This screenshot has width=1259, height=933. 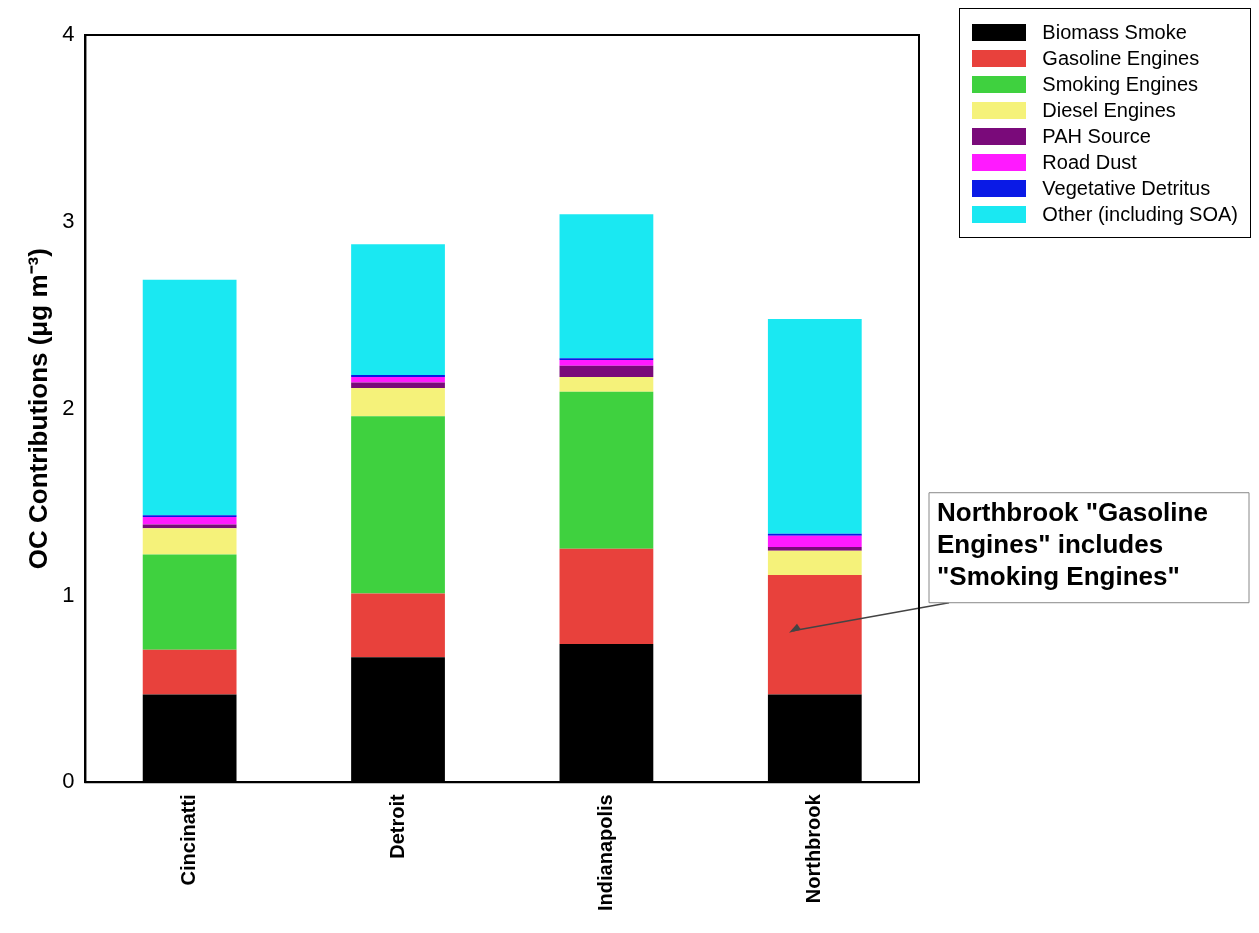 I want to click on y-tick-label: 0, so click(x=68, y=781).